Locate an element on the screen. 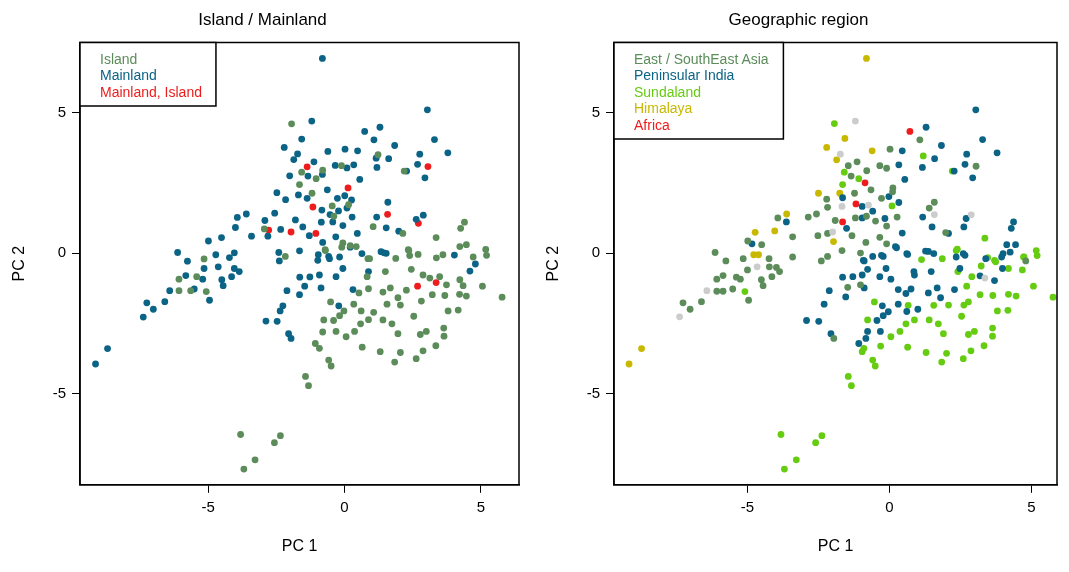 This screenshot has width=1069, height=572. text: Himalaya is located at coordinates (663, 108).